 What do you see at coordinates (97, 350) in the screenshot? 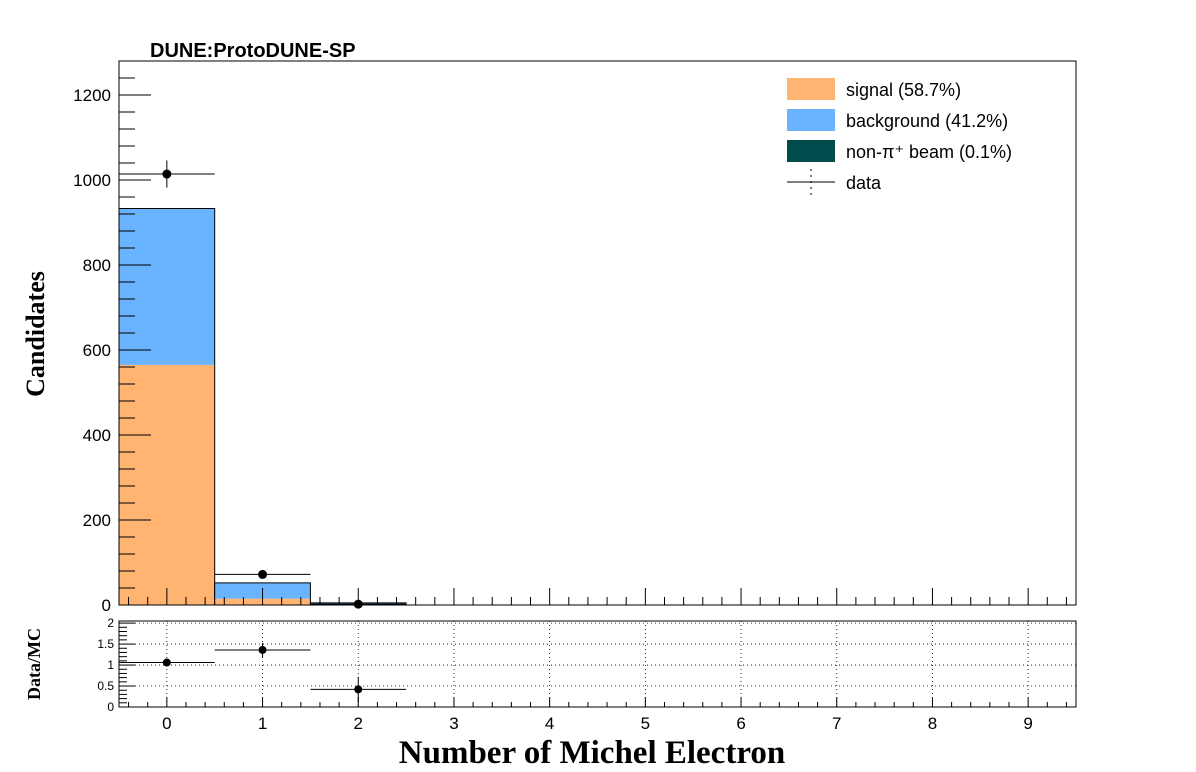
I see `y-tick-label: 600` at bounding box center [97, 350].